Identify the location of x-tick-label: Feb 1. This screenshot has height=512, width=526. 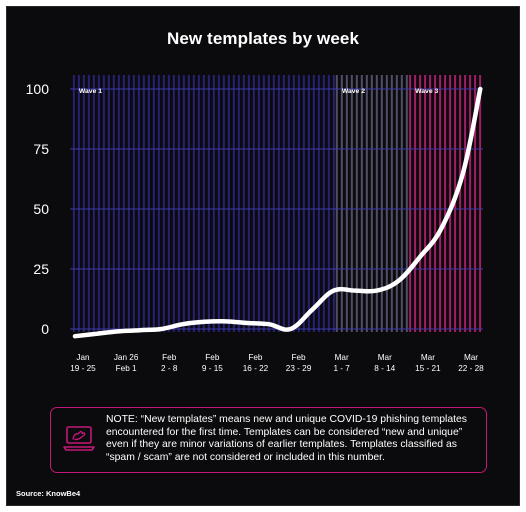
(126, 368).